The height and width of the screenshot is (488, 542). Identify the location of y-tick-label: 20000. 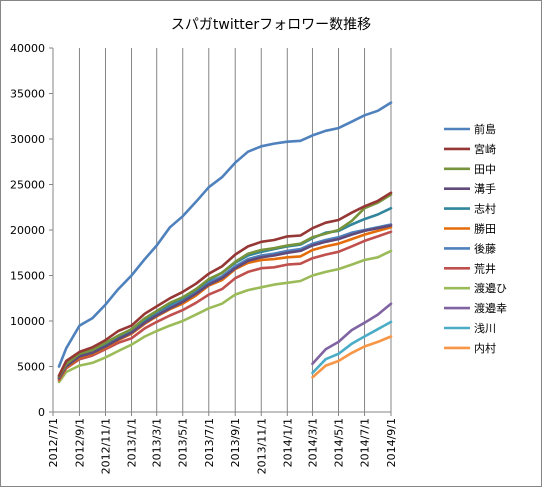
(27, 230).